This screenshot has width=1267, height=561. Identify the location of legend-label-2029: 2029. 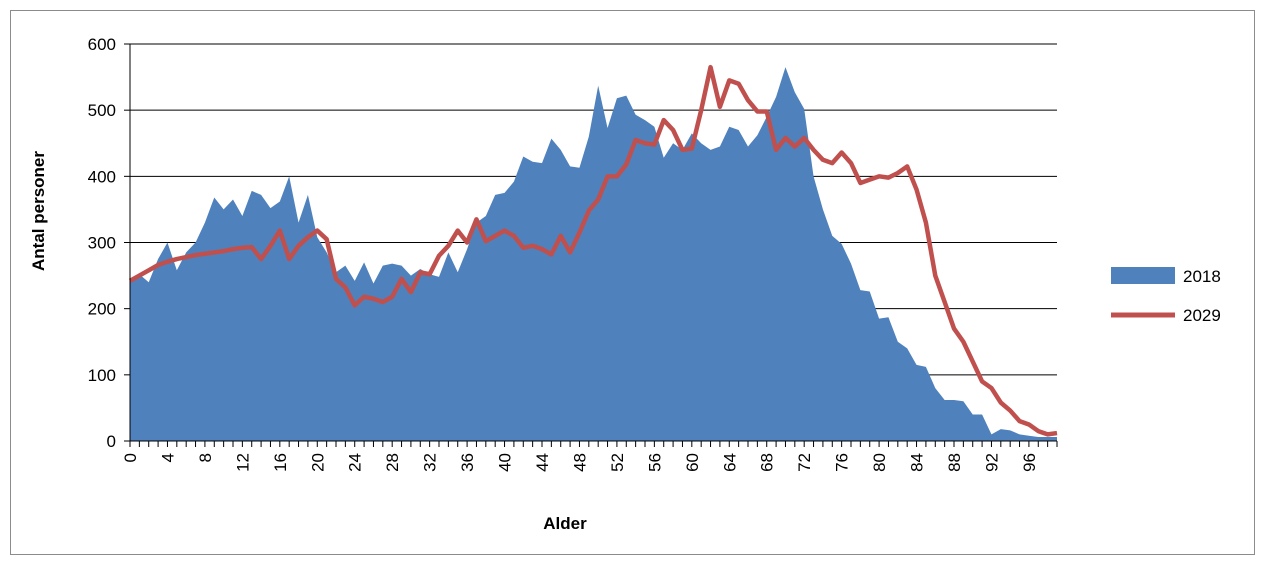
(1202, 315).